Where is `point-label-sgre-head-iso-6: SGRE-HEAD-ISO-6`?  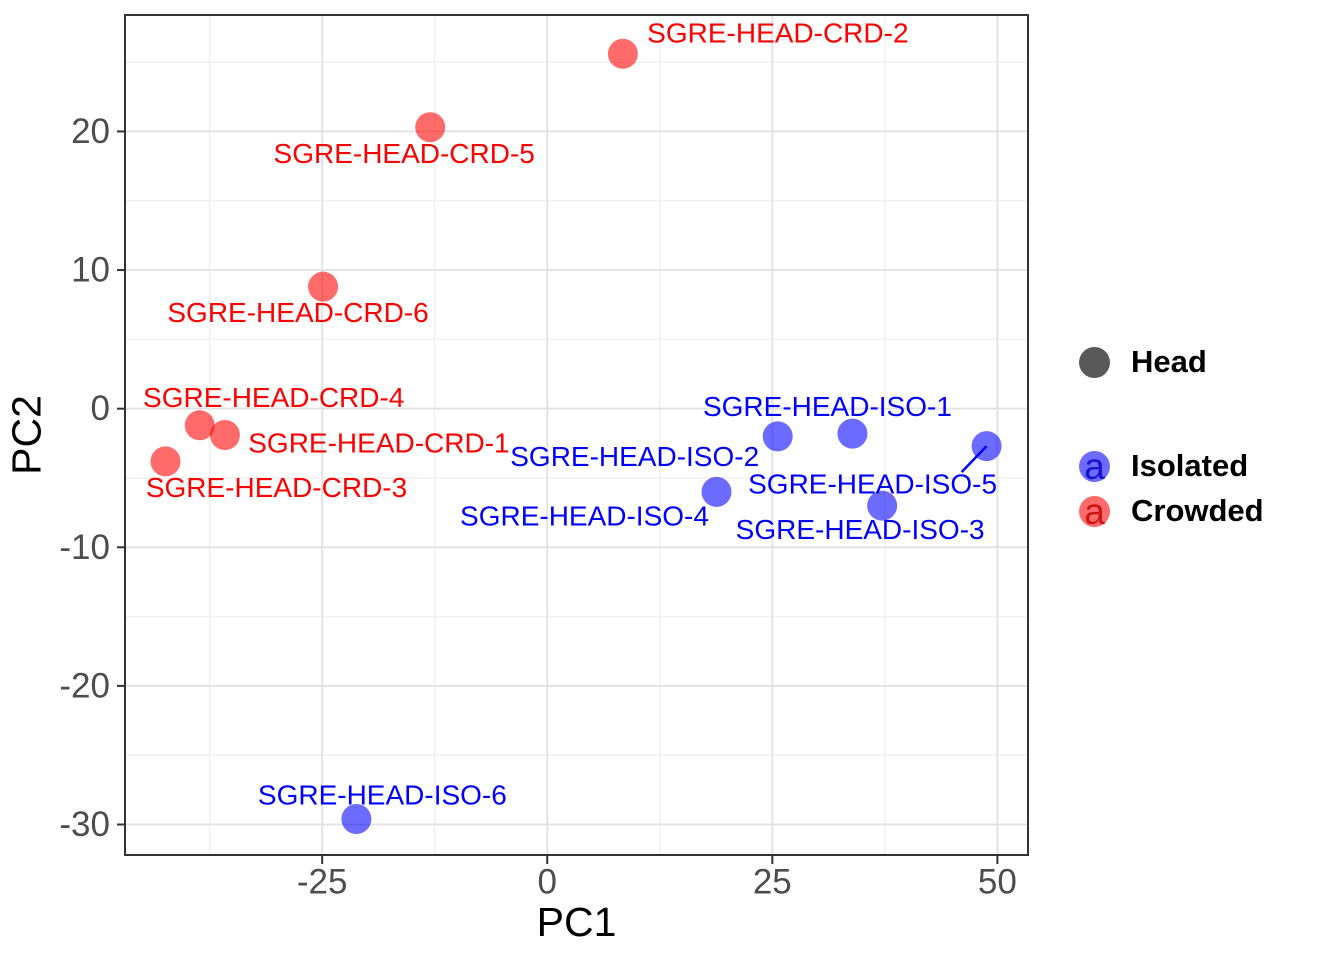 point-label-sgre-head-iso-6: SGRE-HEAD-ISO-6 is located at coordinates (382, 794).